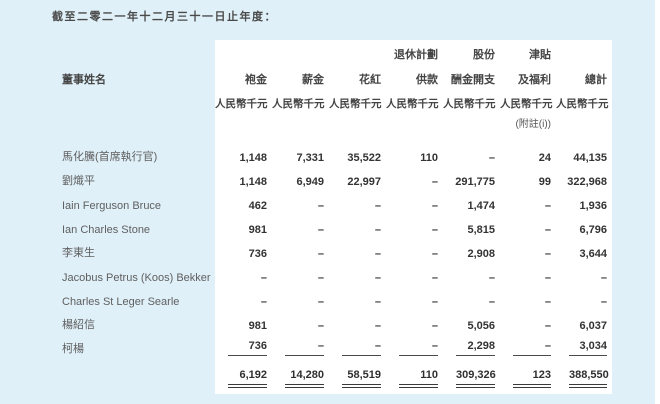  I want to click on header-row-2: 董事姓名 袍金 薪金 花紅 供款 酬金開支 及福利 總計, so click(332, 74).